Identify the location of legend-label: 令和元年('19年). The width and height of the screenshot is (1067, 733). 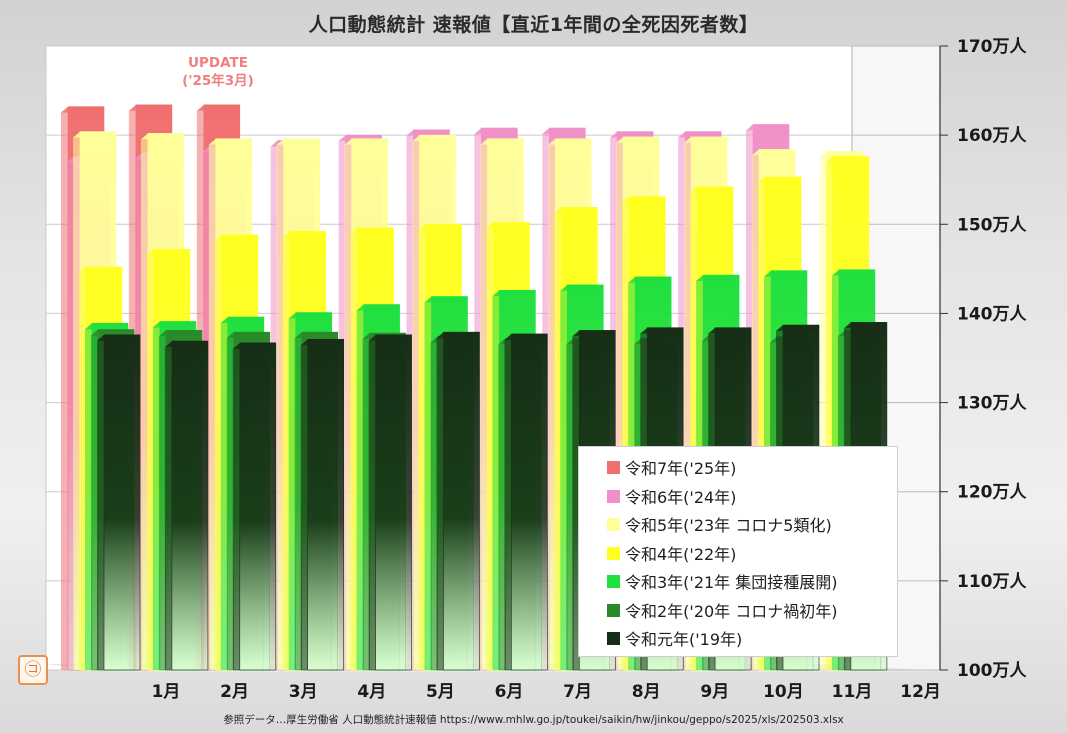
(684, 640).